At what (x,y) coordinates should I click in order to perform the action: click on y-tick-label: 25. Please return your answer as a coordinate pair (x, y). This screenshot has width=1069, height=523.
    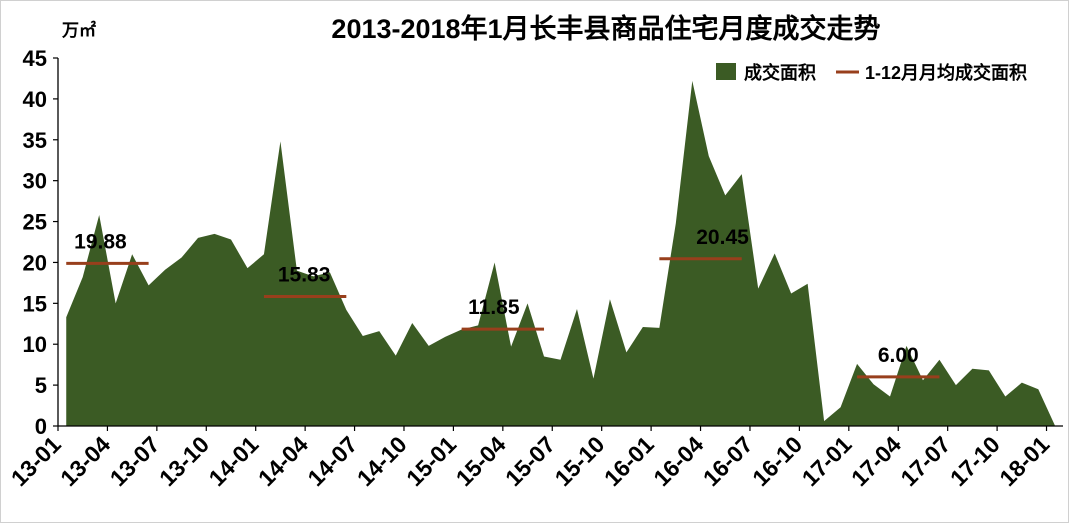
    Looking at the image, I should click on (35, 222).